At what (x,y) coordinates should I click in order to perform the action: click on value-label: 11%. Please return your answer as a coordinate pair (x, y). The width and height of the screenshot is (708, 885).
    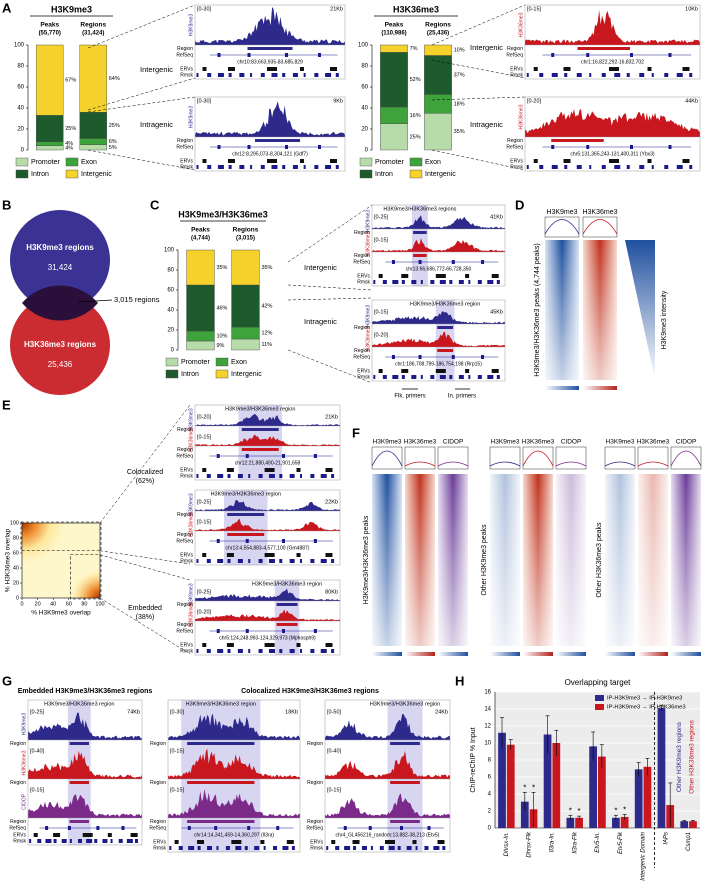
    Looking at the image, I should click on (266, 345).